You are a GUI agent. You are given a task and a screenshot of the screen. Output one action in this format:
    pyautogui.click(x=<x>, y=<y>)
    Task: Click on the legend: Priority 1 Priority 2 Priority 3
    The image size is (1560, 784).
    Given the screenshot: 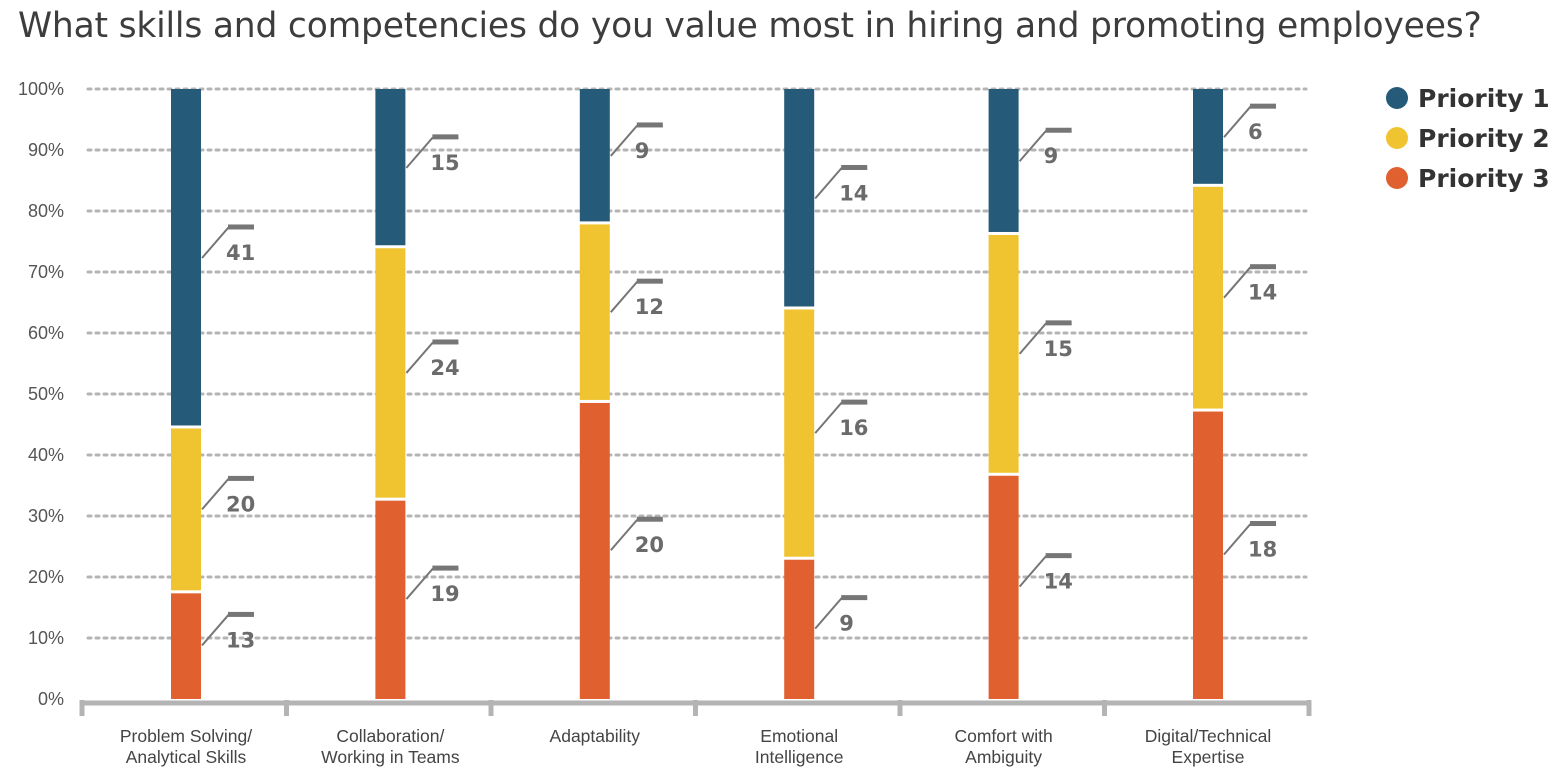 What is the action you would take?
    pyautogui.click(x=1468, y=138)
    